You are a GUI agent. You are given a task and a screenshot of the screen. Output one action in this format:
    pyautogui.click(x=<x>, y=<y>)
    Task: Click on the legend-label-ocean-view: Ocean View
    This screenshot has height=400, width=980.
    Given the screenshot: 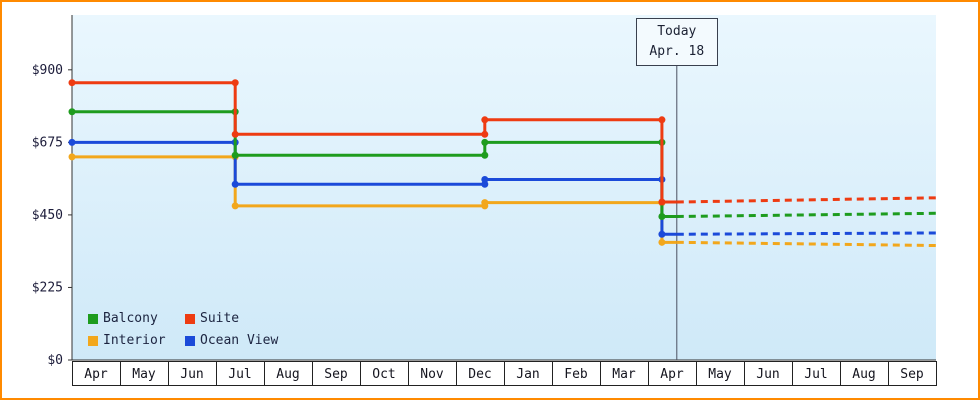 What is the action you would take?
    pyautogui.click(x=239, y=340)
    